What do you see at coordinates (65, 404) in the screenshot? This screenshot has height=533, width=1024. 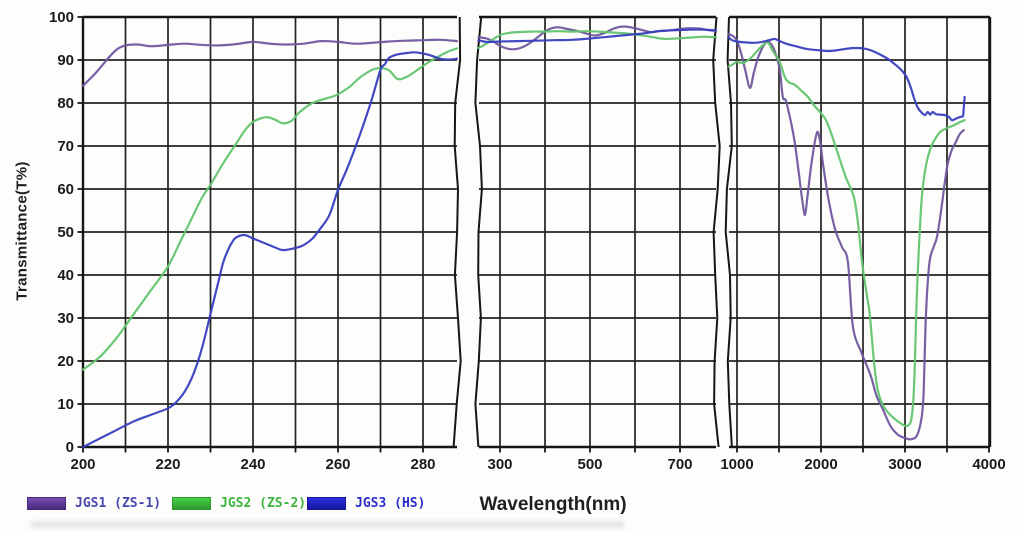 I see `y-tick-label: 10` at bounding box center [65, 404].